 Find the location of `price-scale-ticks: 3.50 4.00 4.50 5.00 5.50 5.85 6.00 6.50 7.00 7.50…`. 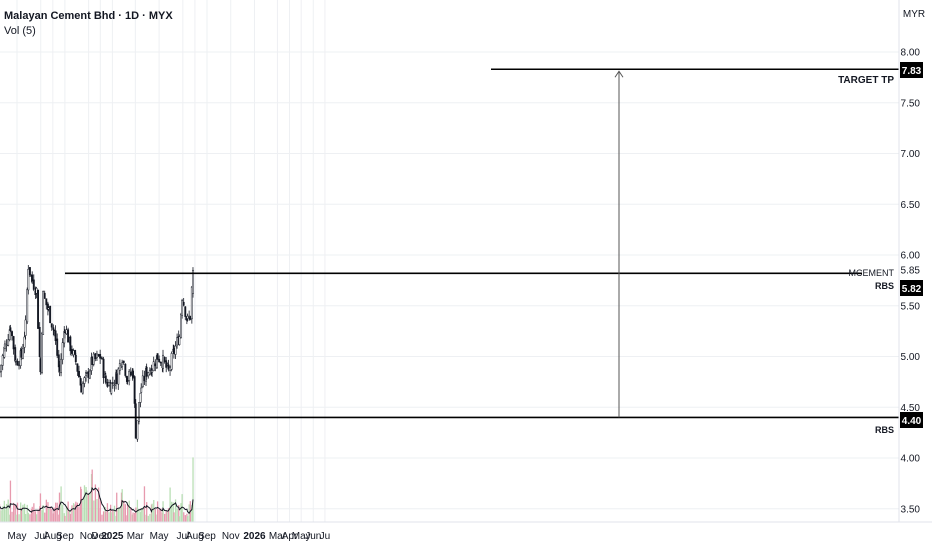

price-scale-ticks: 3.50 4.00 4.50 5.00 5.50 5.85 6.00 6.50 7.00 7.50… is located at coordinates (911, 282).